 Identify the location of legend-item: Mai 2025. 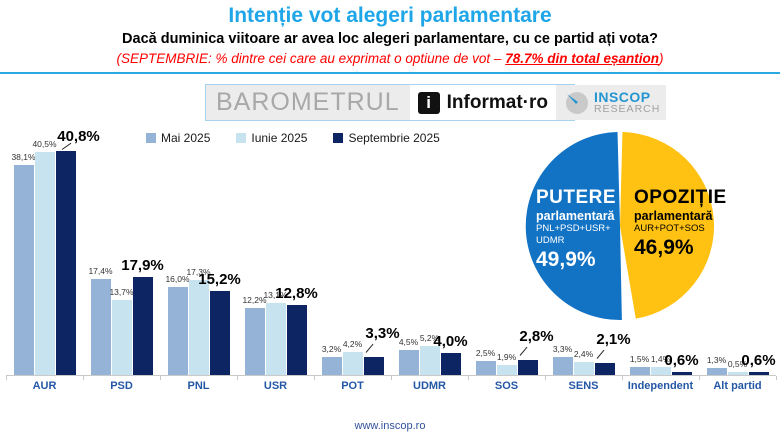
(178, 138).